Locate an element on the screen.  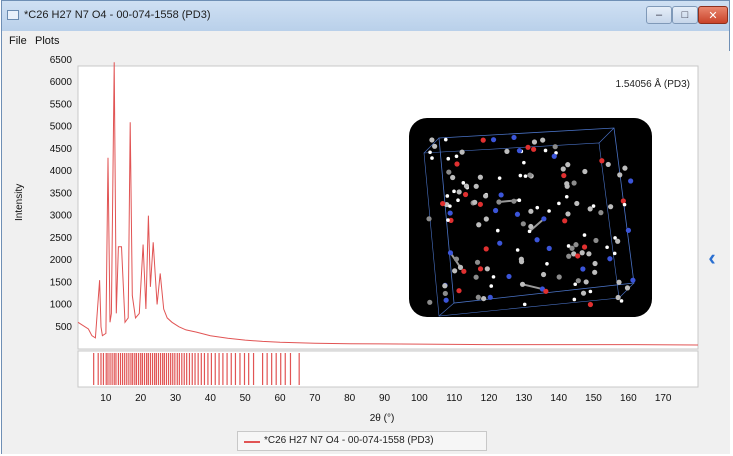
x-tick-label: 120 is located at coordinates (489, 398).